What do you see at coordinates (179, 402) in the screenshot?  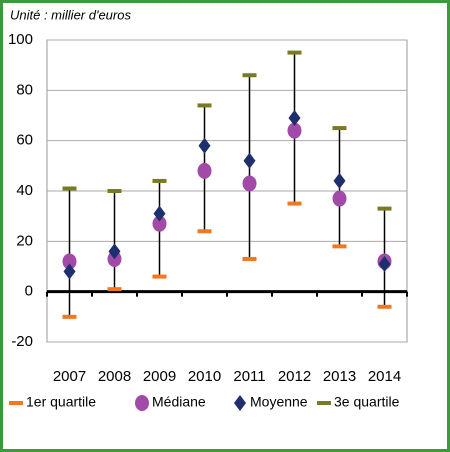 I see `legend-label: Médiane` at bounding box center [179, 402].